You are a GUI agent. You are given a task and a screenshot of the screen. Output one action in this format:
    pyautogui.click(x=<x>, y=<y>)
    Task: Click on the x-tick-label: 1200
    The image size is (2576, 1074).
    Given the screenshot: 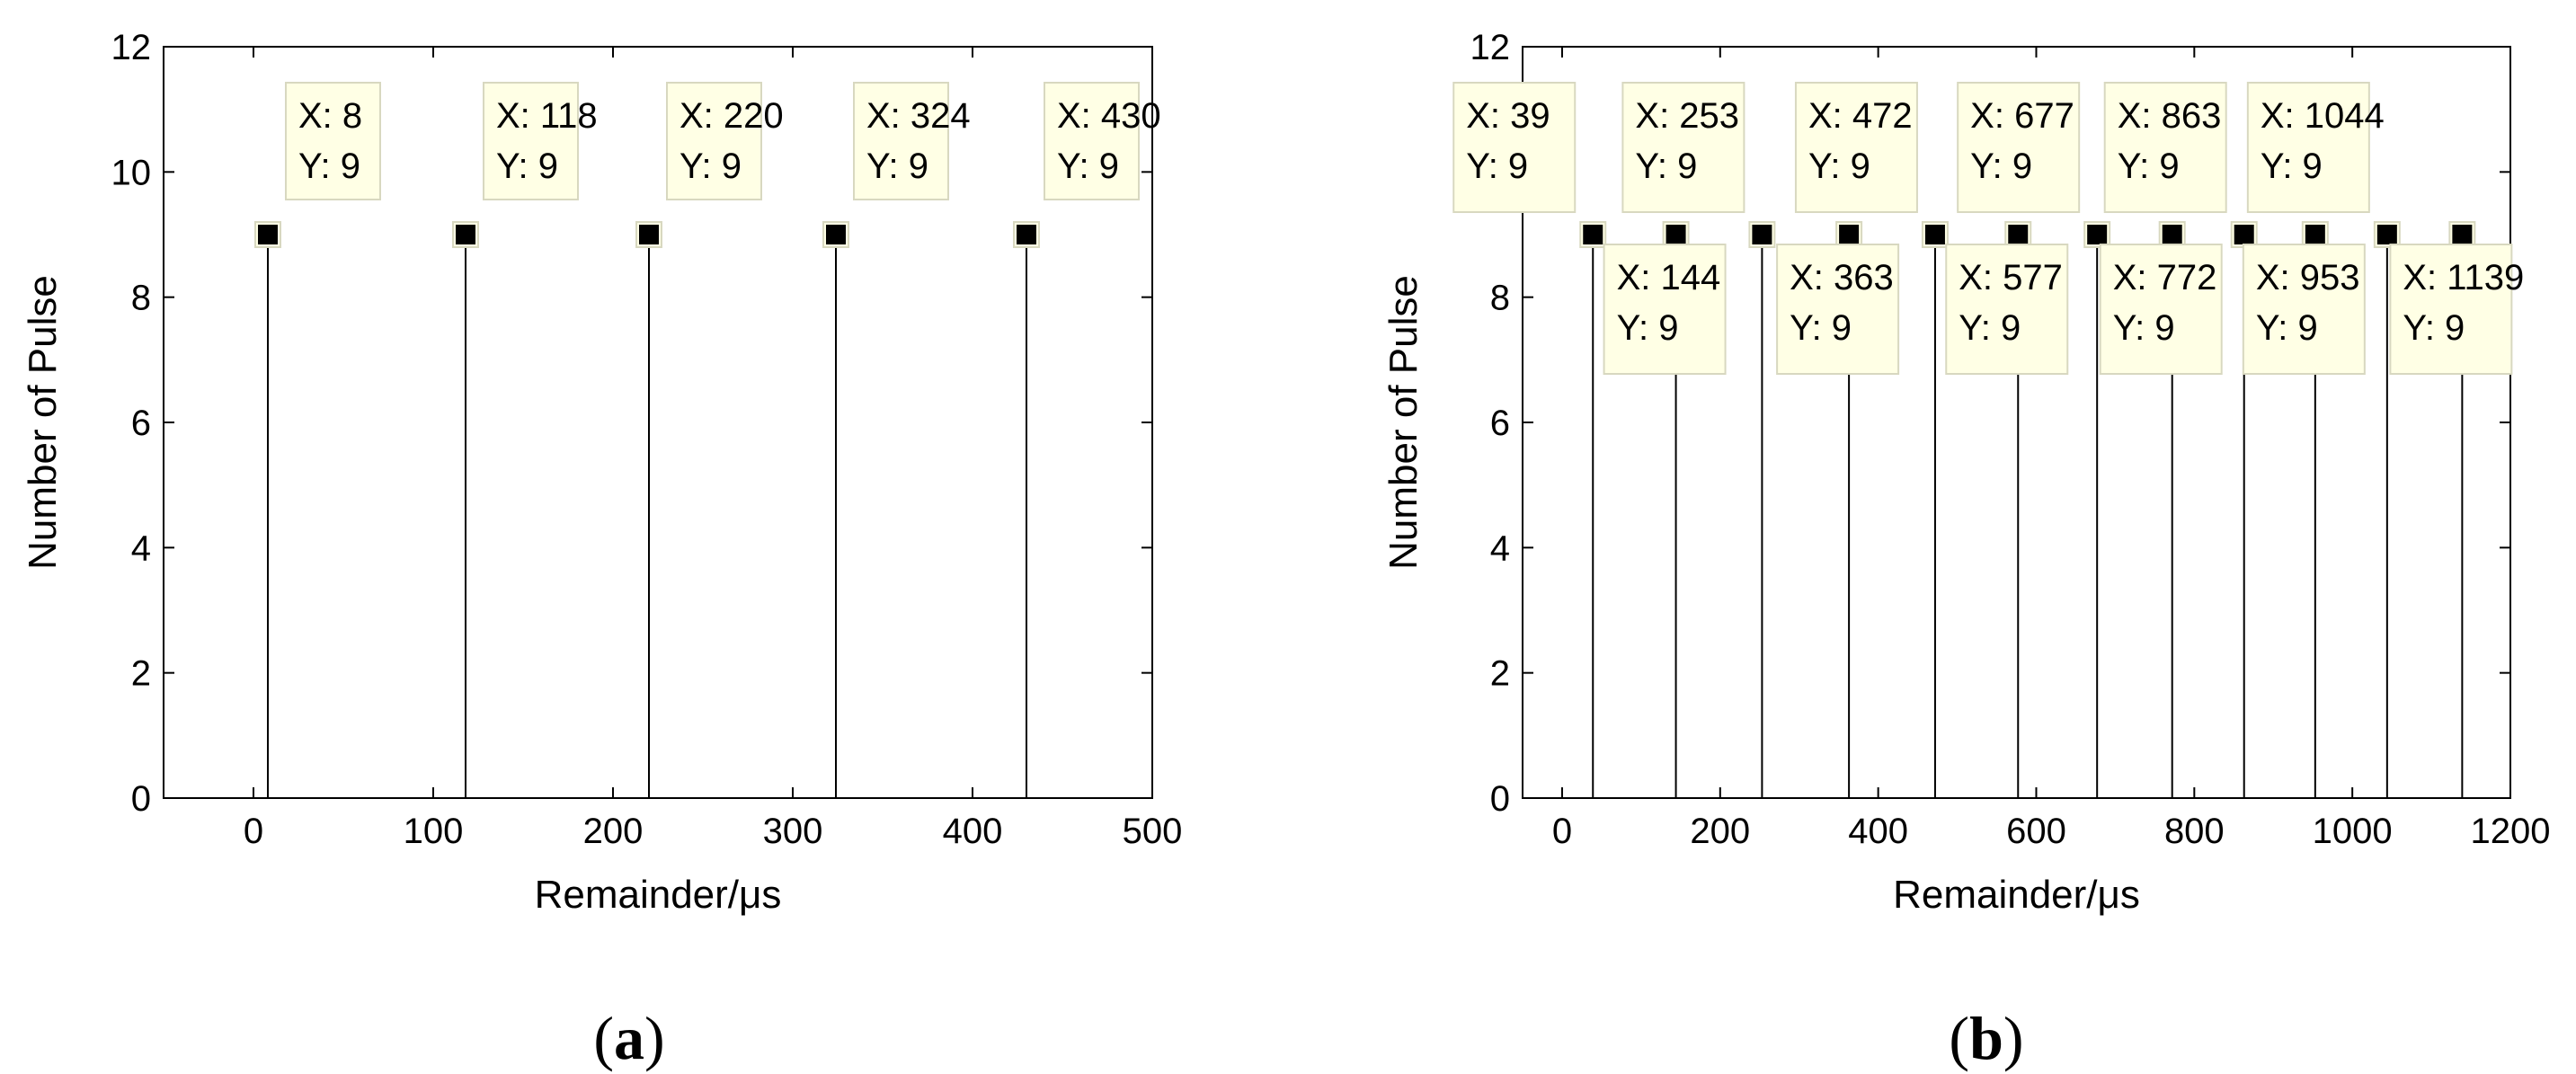 What is the action you would take?
    pyautogui.click(x=2511, y=831)
    